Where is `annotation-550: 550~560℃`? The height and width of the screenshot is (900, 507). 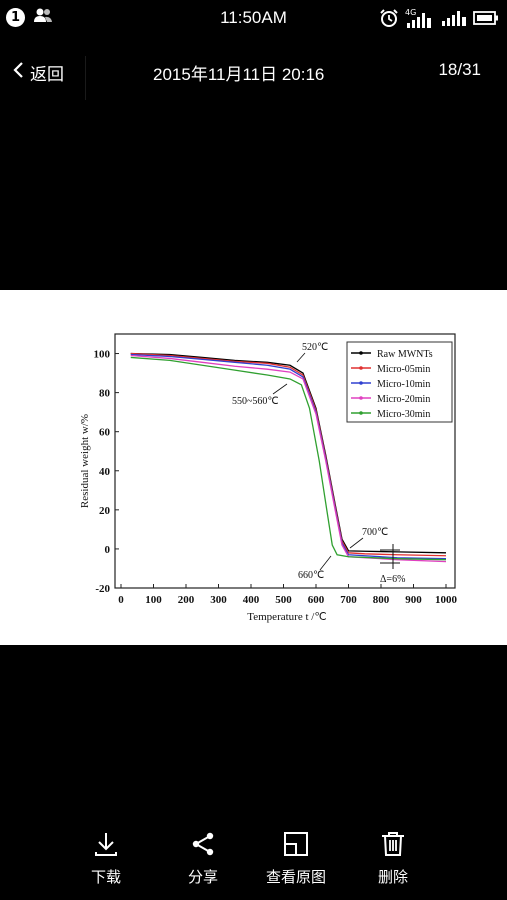 annotation-550: 550~560℃ is located at coordinates (255, 401).